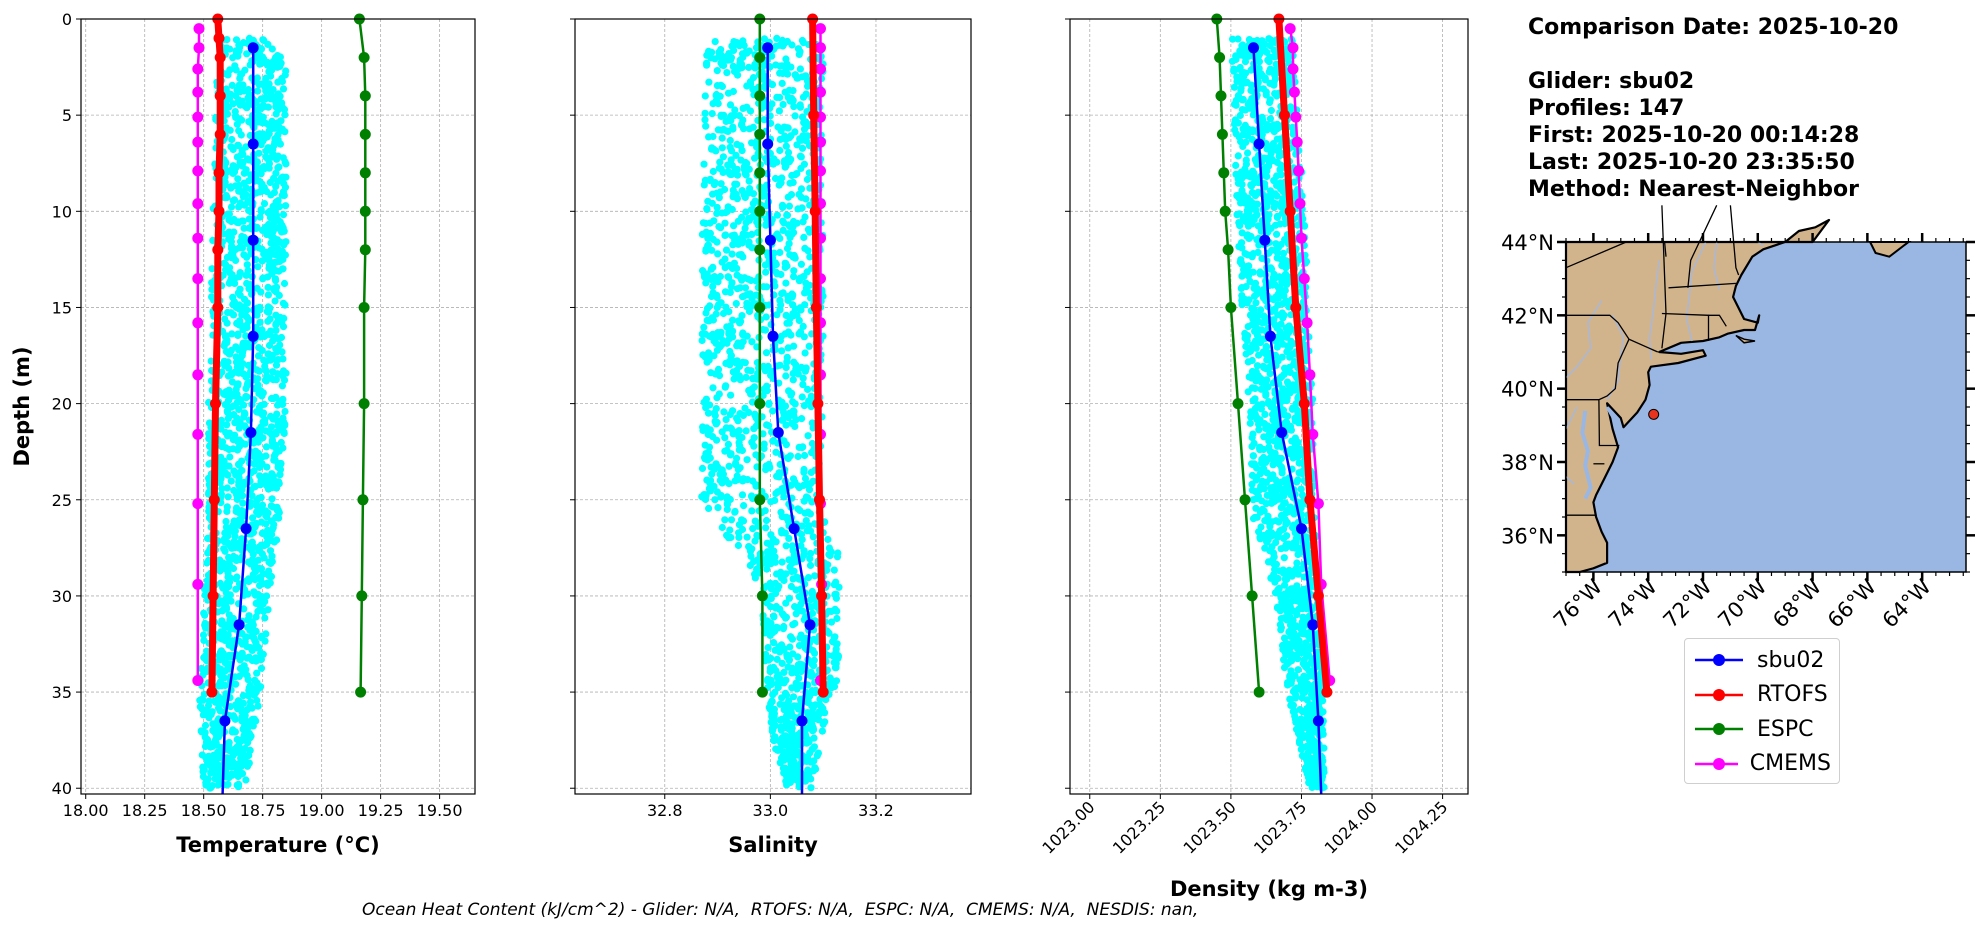  I want to click on y-tick-label: 35, so click(62, 692).